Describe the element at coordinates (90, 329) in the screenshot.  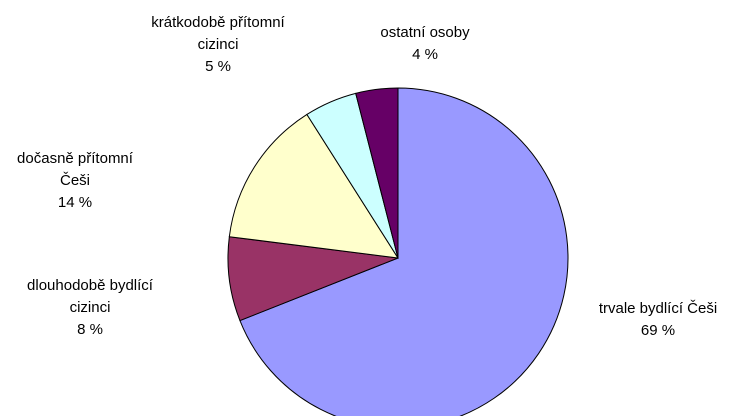
I see `value-label: 8 %` at that location.